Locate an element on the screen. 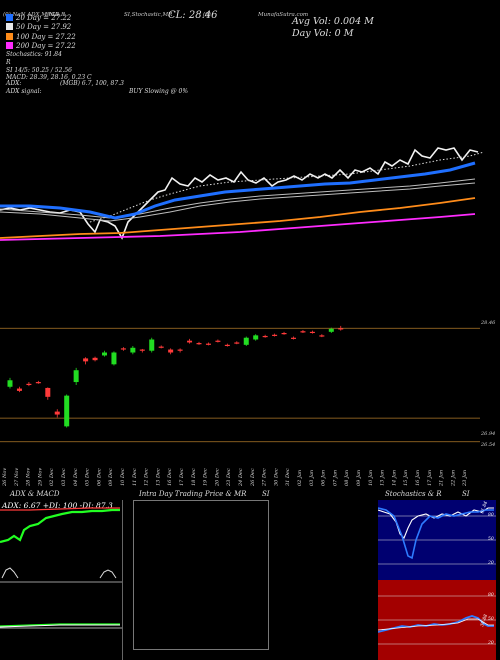  adx-signal-value: BUY Slowing @ 0% is located at coordinates (159, 91).